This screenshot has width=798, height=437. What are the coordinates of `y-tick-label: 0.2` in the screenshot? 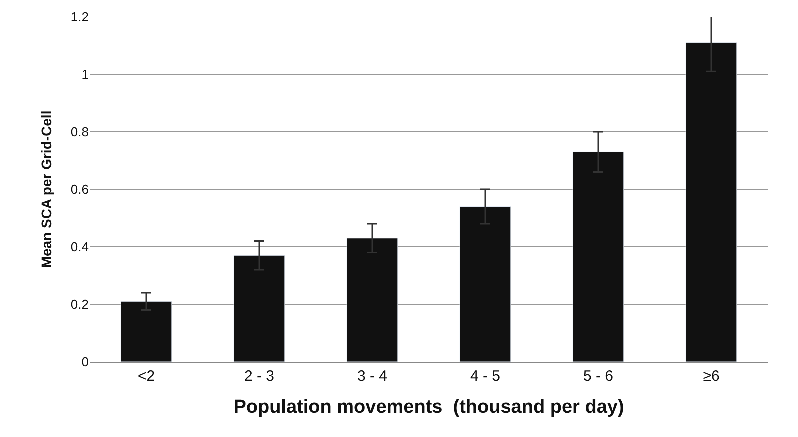 It's located at (79, 304).